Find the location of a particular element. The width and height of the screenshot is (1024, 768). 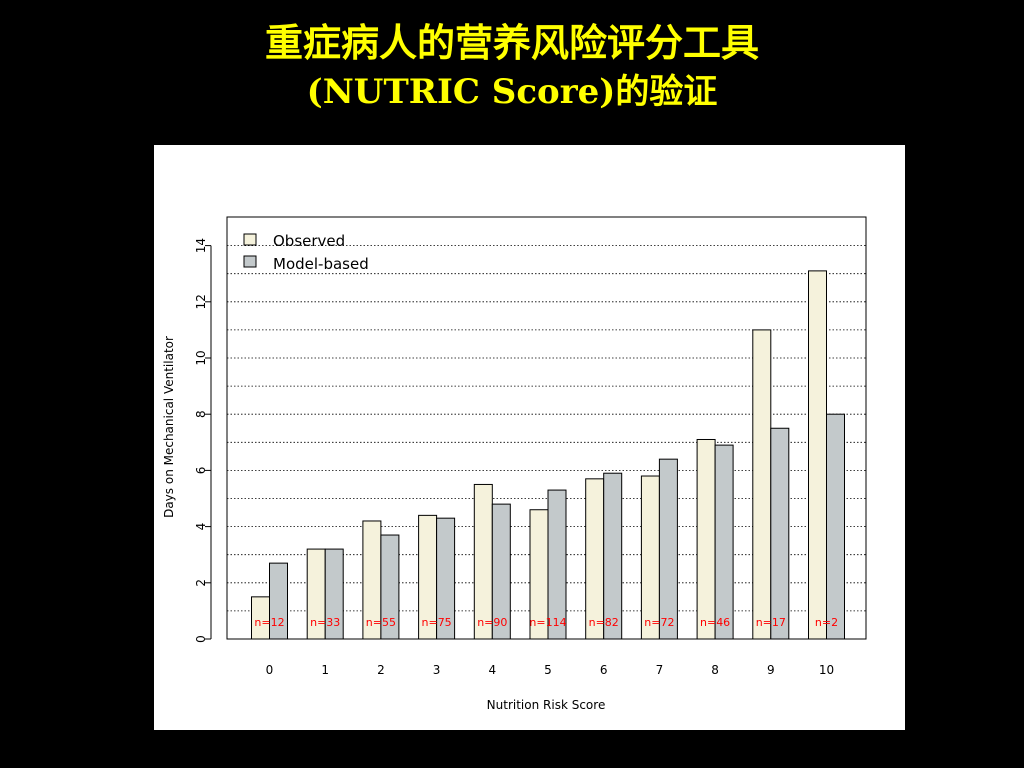

legend-label-model: Model-based is located at coordinates (321, 264).